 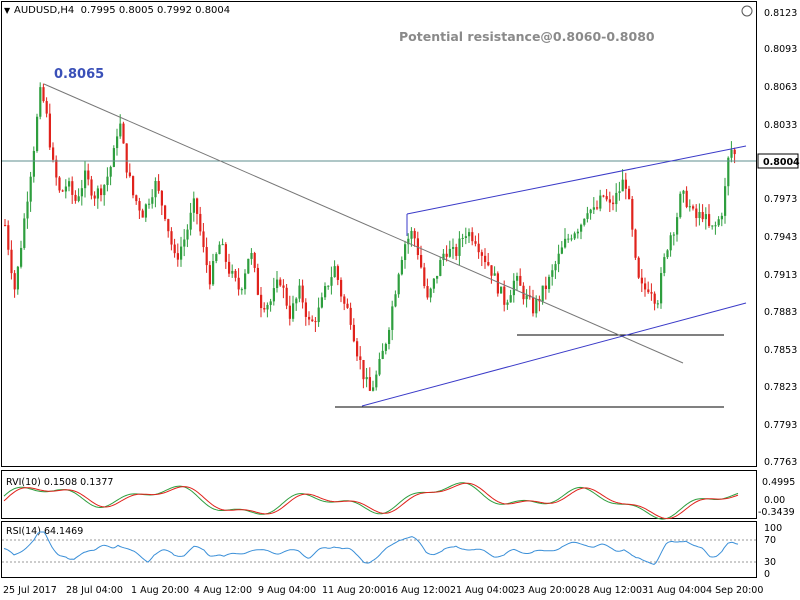 What do you see at coordinates (770, 540) in the screenshot?
I see `rsi-tick: 70` at bounding box center [770, 540].